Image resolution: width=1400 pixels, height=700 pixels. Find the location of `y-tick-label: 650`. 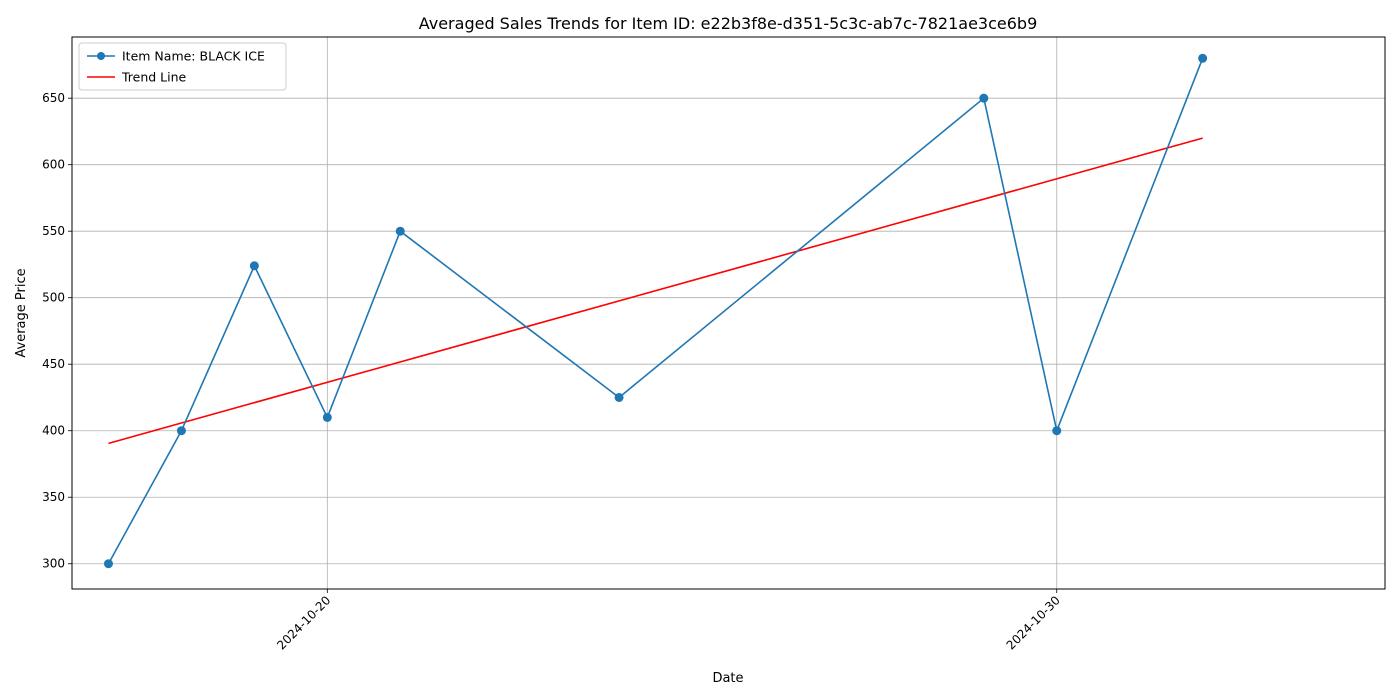

y-tick-label: 650 is located at coordinates (53, 98).